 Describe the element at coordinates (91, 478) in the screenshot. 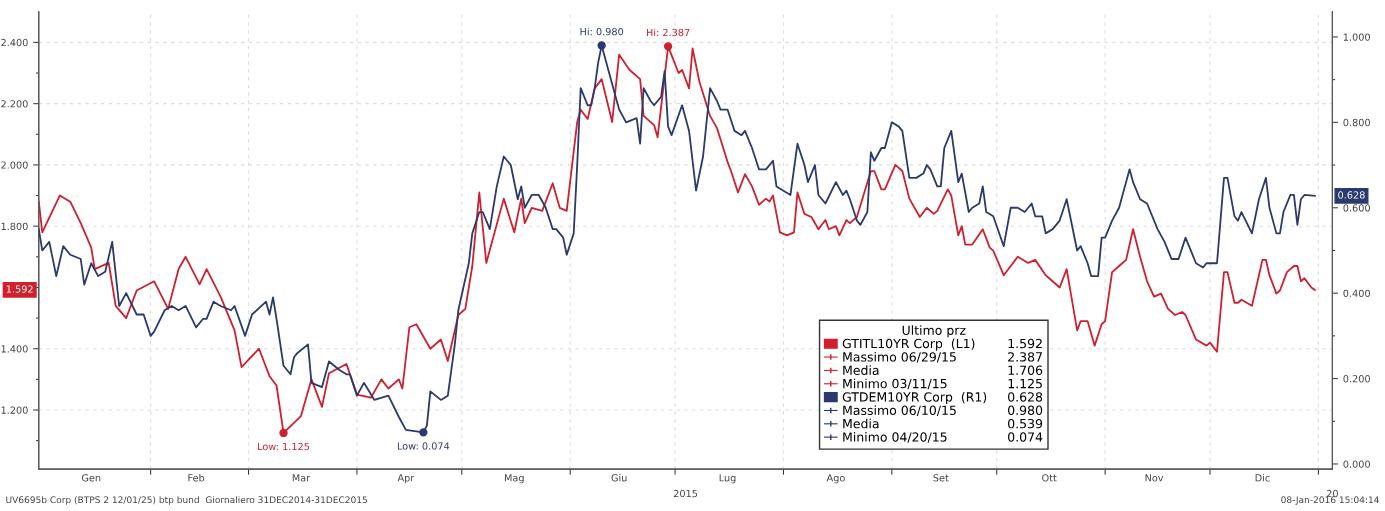

I see `x-tick-label: Gen` at that location.